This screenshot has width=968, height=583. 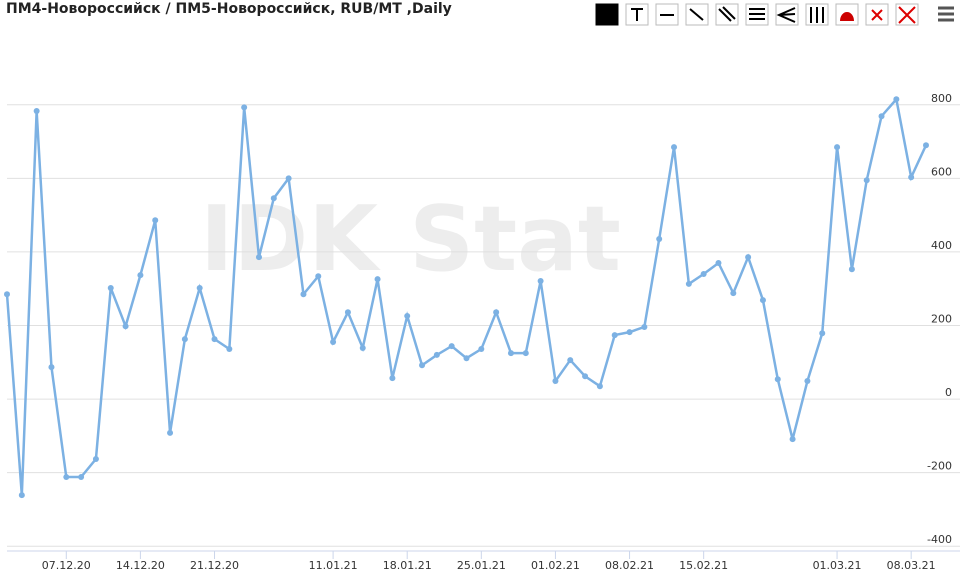 I want to click on x-tick-label: 25.01.21, so click(x=481, y=565).